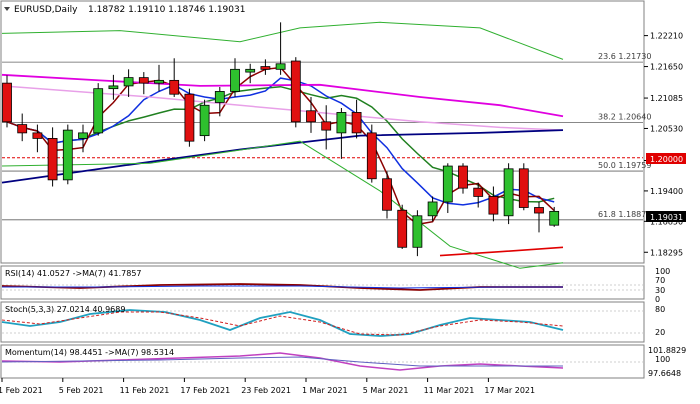 The width and height of the screenshot is (700, 404). I want to click on ma-lightpink-line, so click(282, 108).